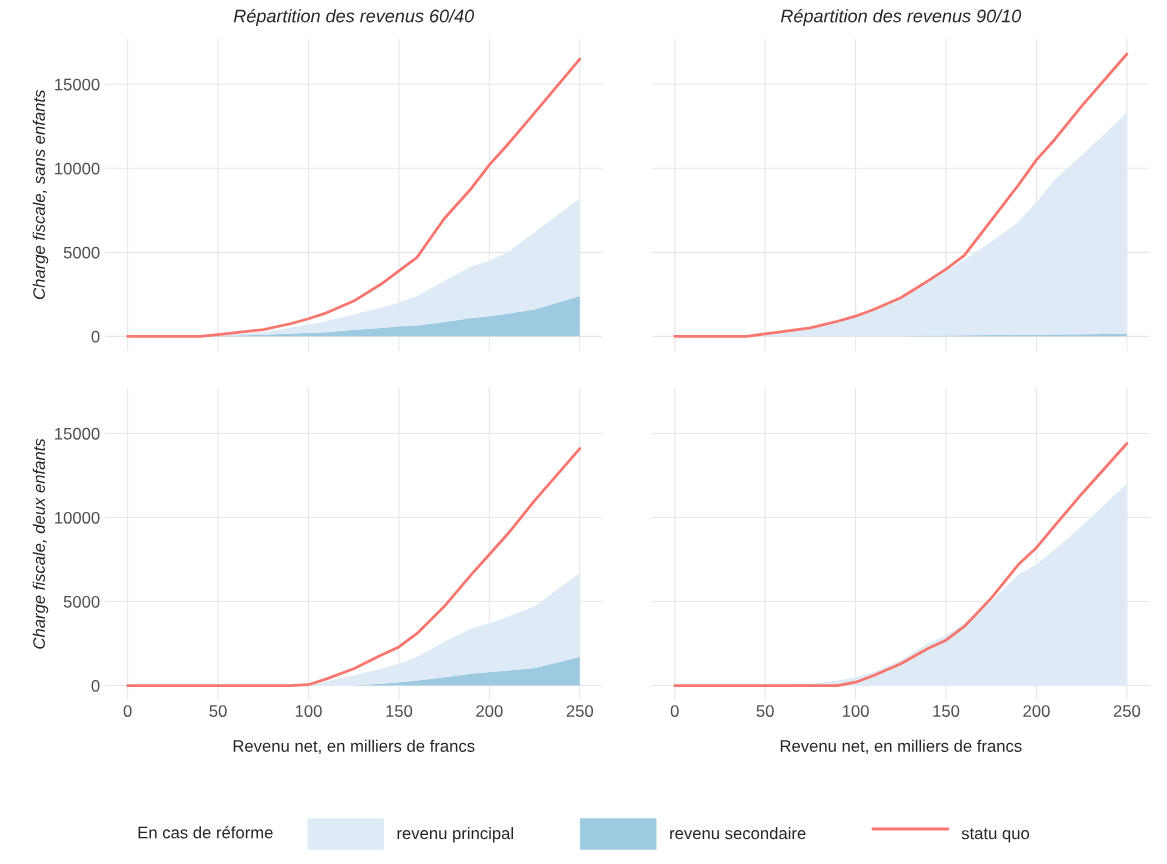  What do you see at coordinates (40, 194) in the screenshot?
I see `y-axis-title: Charge fiscale, sans enfants` at bounding box center [40, 194].